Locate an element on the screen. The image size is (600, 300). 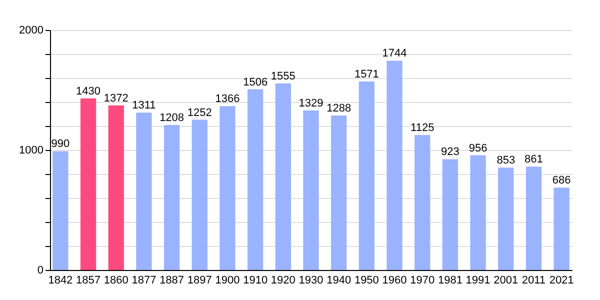
data-label: 1125 is located at coordinates (422, 128).